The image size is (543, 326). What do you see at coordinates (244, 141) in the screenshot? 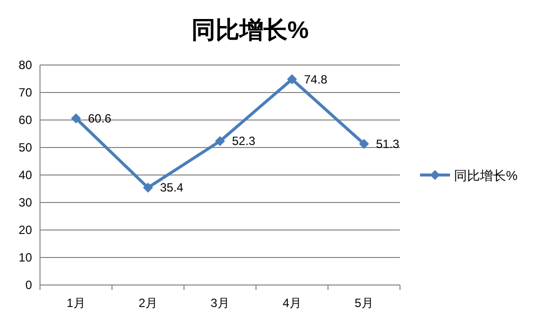
I see `data-label: 52.3` at bounding box center [244, 141].